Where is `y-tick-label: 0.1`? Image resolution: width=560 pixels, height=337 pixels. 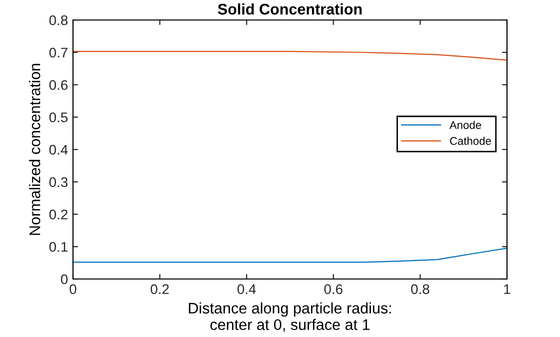
y-tick-label: 0.1 is located at coordinates (58, 247).